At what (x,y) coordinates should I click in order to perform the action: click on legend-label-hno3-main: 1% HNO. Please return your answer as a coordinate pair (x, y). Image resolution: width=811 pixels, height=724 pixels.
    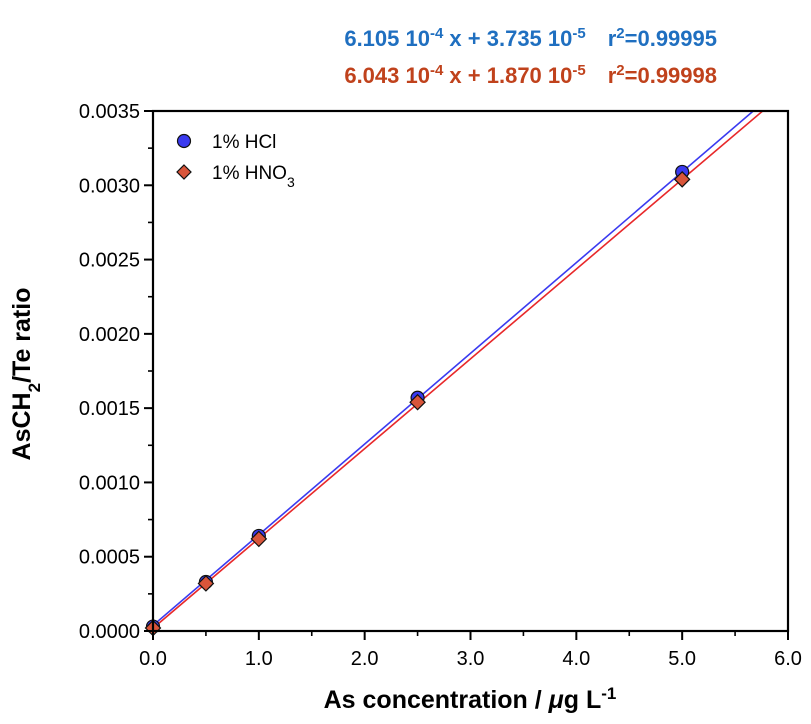
    Looking at the image, I should click on (249, 173).